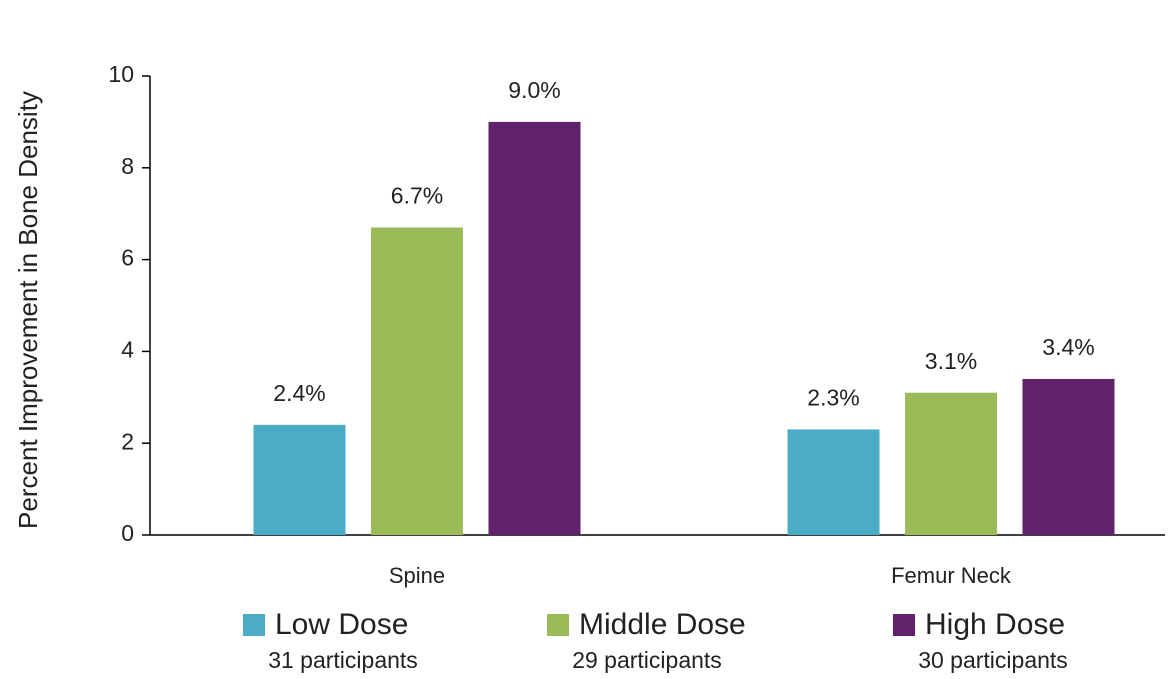  I want to click on legend-note: 29 participants, so click(647, 660).